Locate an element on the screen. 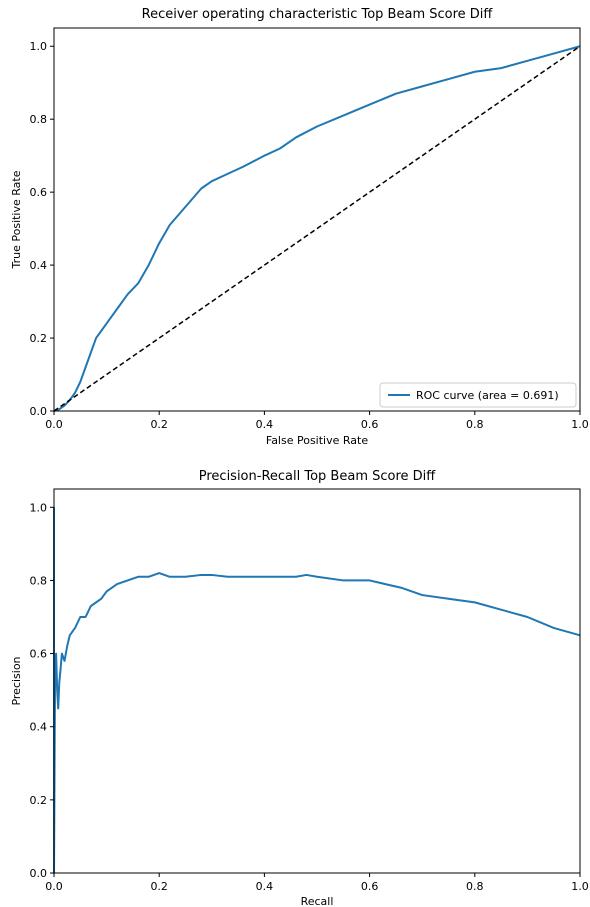 This screenshot has width=590, height=907. legend: ROC curve (area = 0.691) is located at coordinates (478, 395).